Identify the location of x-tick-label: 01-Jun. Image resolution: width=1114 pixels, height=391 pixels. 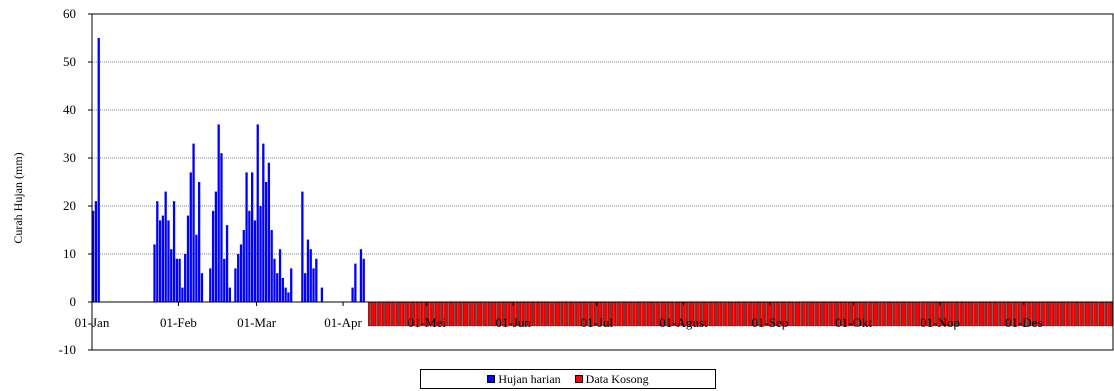
(514, 322).